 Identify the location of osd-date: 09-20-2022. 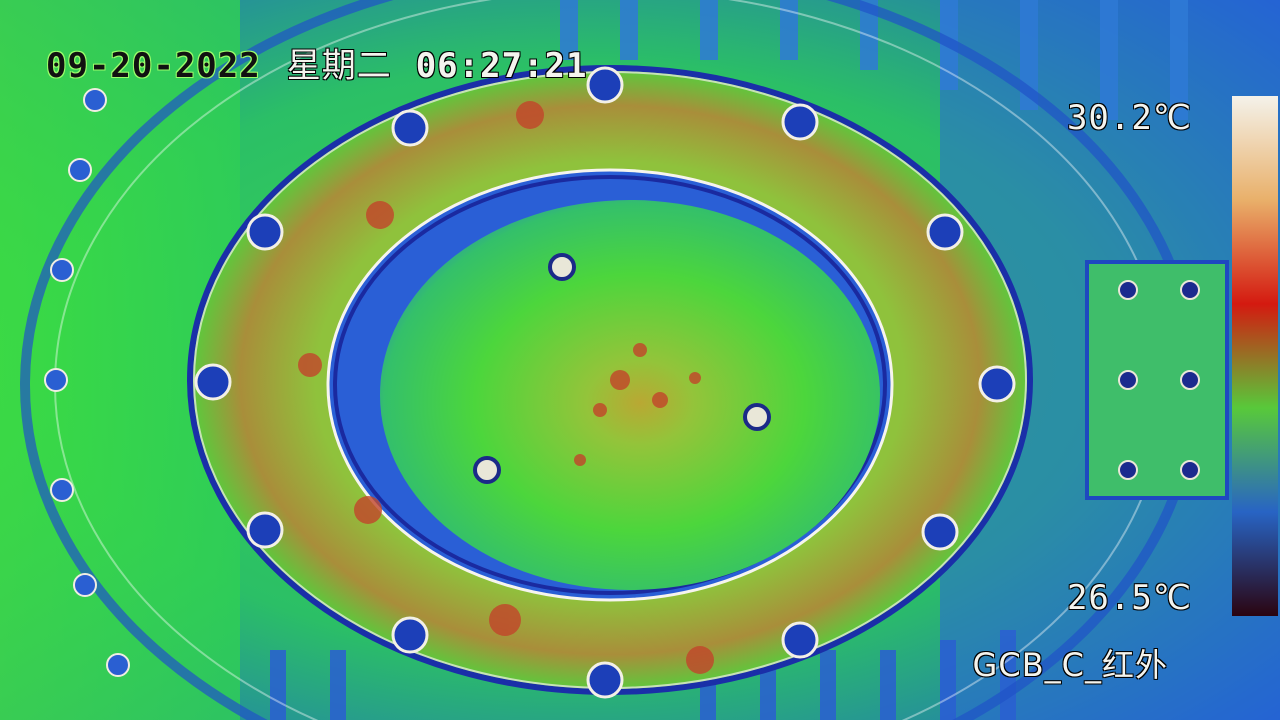
(153, 66).